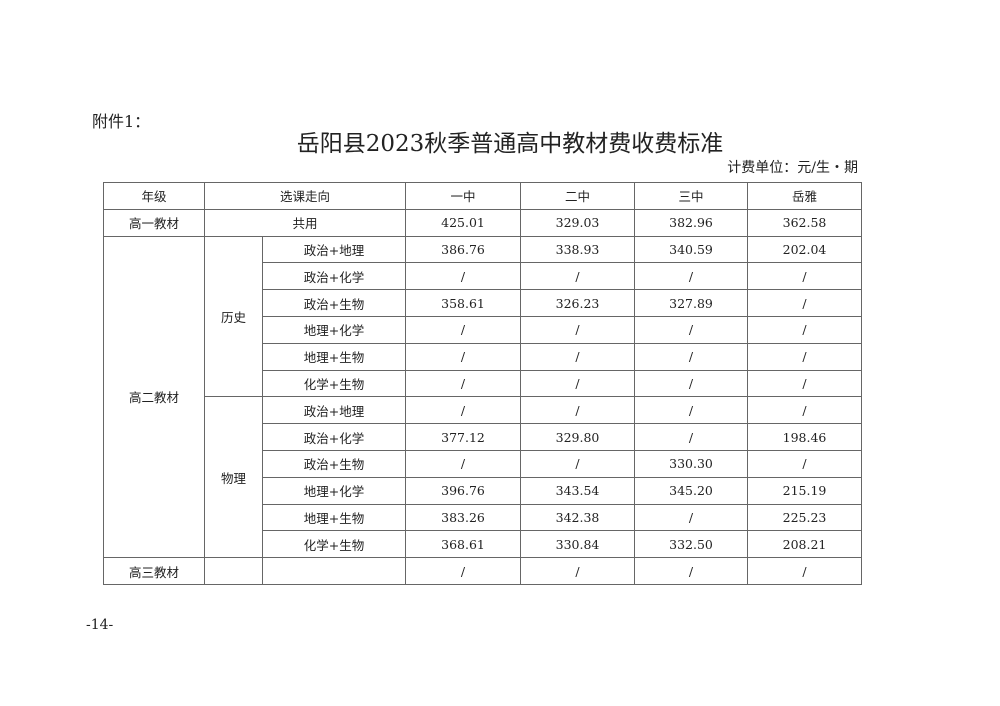  What do you see at coordinates (691, 222) in the screenshot?
I see `fee-cell: 382.96` at bounding box center [691, 222].